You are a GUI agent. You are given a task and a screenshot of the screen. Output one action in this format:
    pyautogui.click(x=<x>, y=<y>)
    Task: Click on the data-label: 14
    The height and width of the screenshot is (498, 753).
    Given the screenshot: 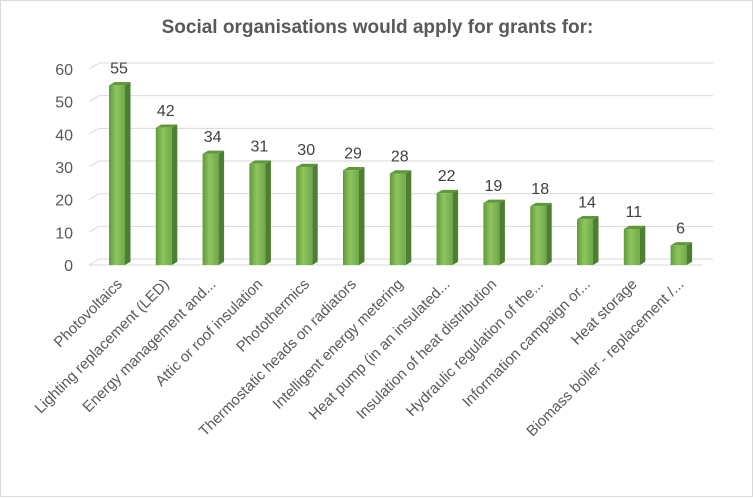 What is the action you would take?
    pyautogui.click(x=587, y=202)
    